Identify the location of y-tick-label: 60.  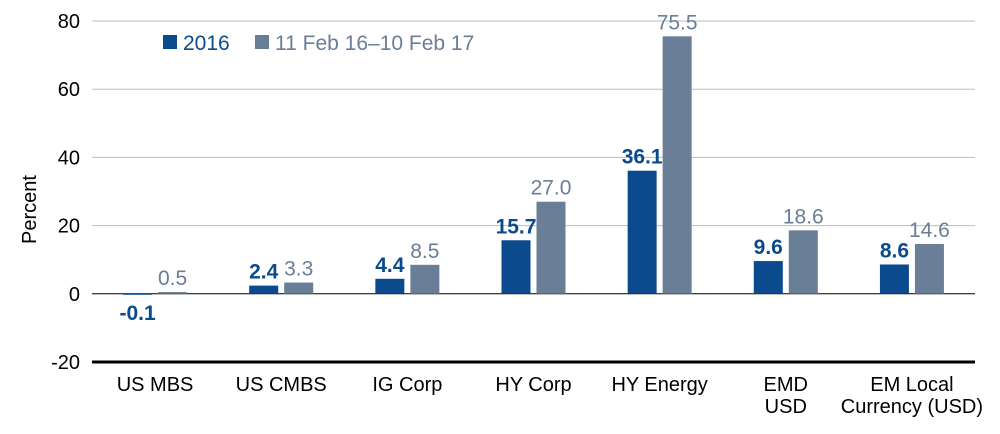
(69, 90).